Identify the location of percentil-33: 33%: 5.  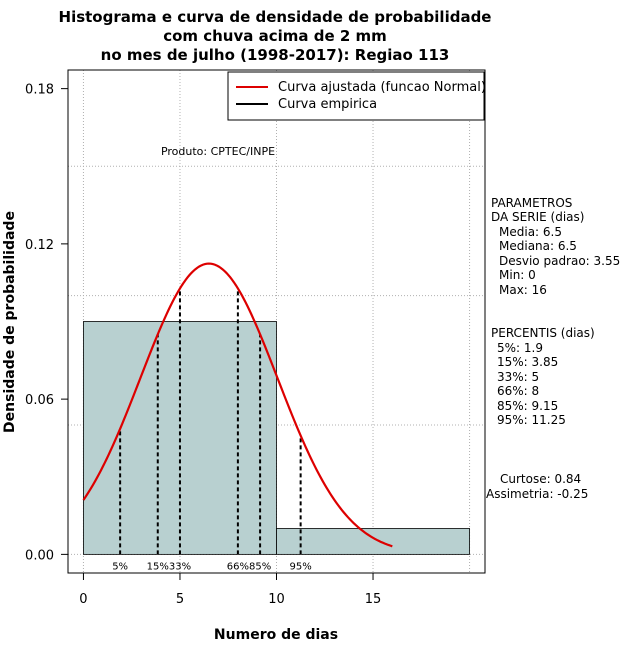
(518, 377).